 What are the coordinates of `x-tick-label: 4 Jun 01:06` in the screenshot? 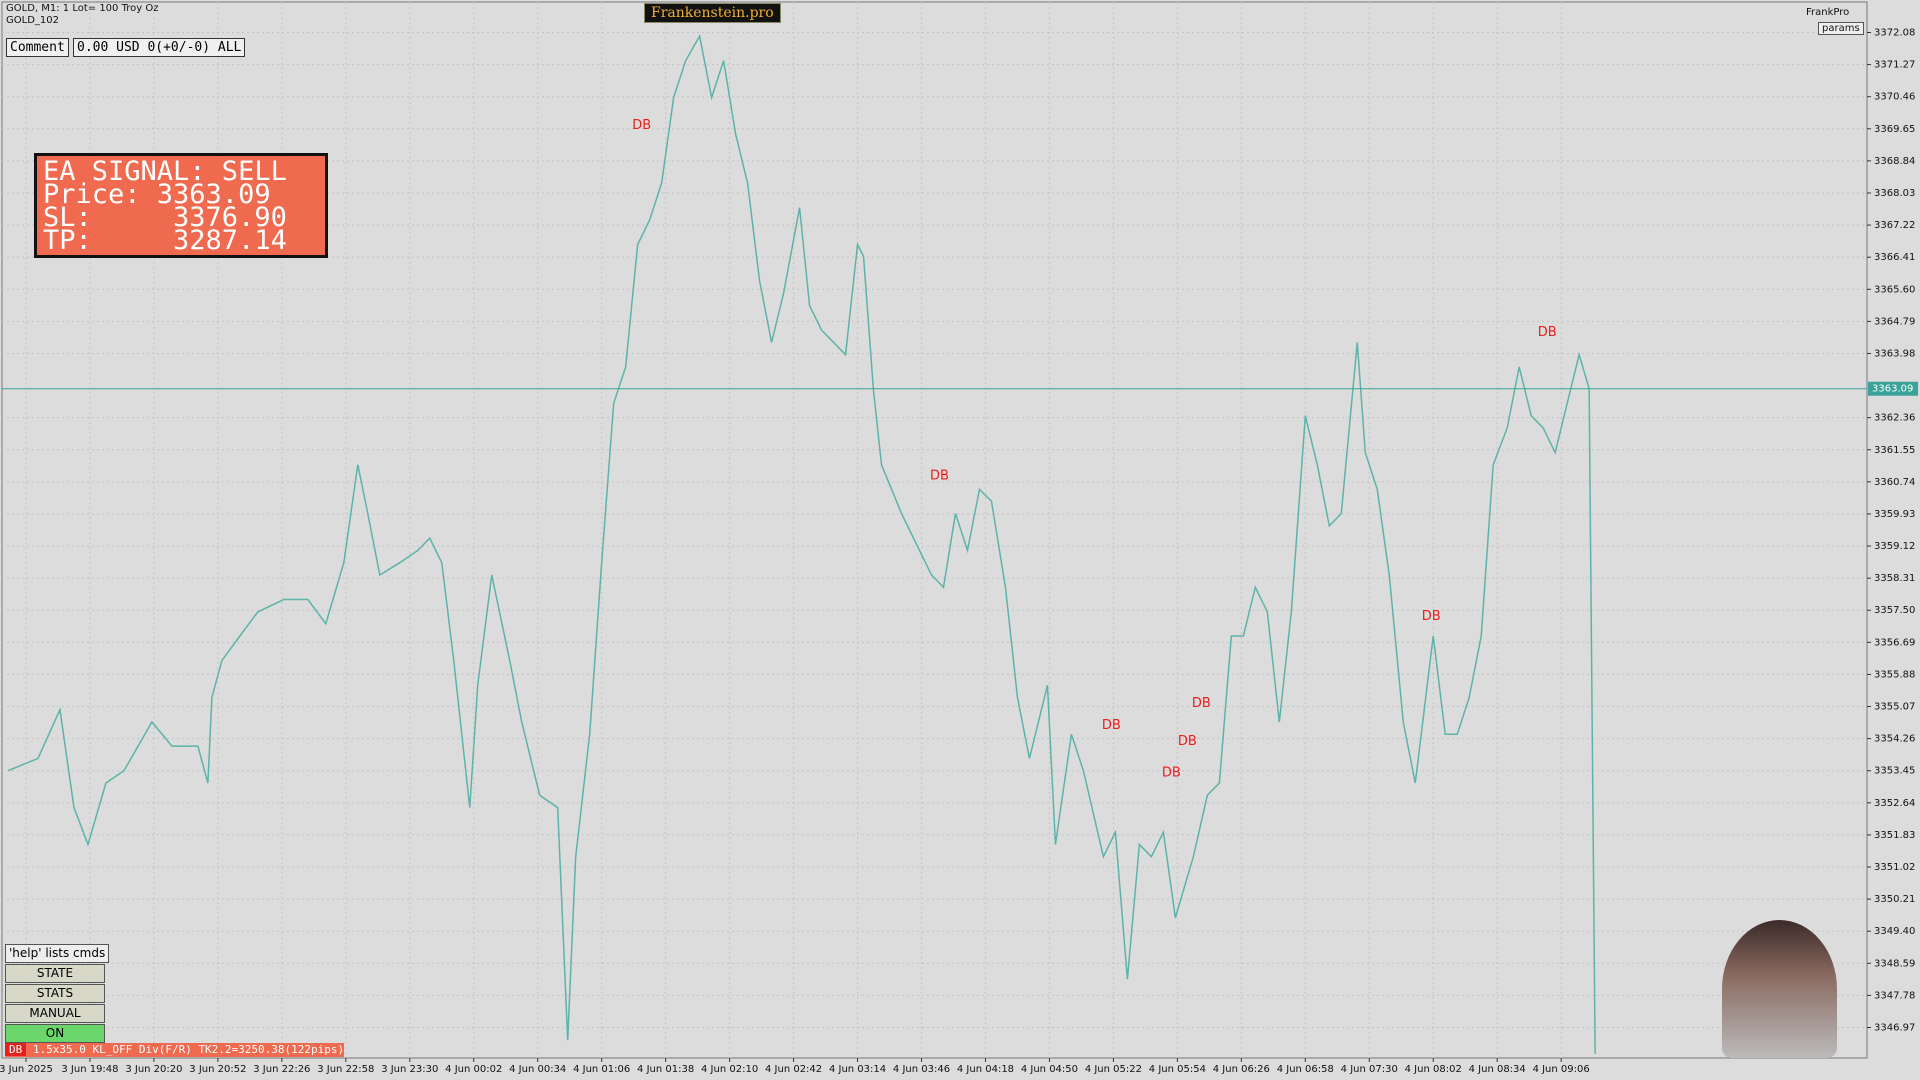 It's located at (601, 1069).